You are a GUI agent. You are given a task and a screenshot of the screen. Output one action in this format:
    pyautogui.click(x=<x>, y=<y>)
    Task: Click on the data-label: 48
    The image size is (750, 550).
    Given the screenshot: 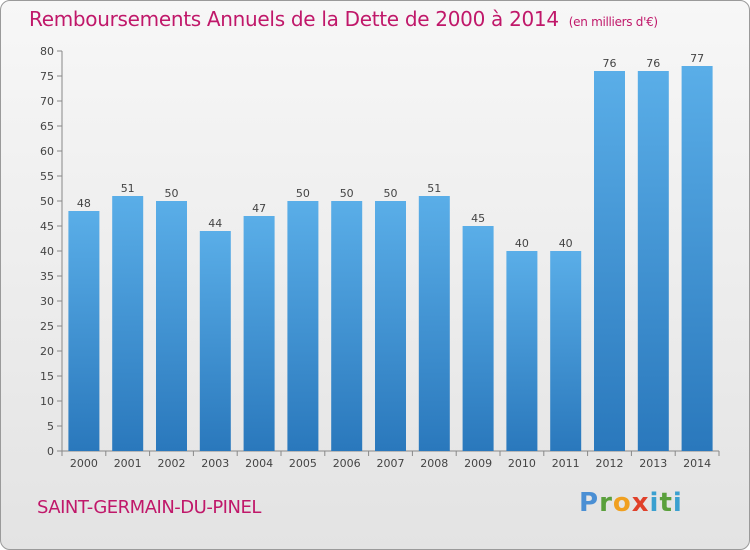 What is the action you would take?
    pyautogui.click(x=84, y=203)
    